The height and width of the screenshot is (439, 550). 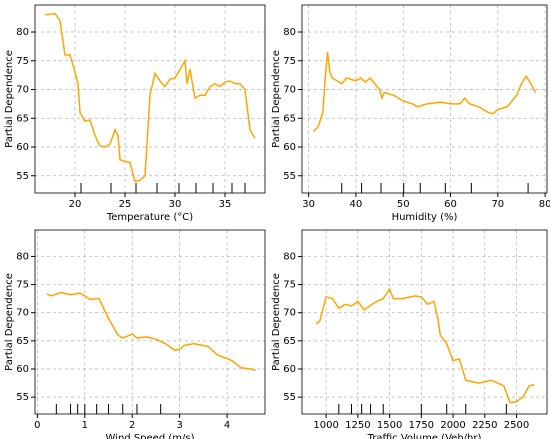 I want to click on x-tick-label: 25, so click(x=125, y=204).